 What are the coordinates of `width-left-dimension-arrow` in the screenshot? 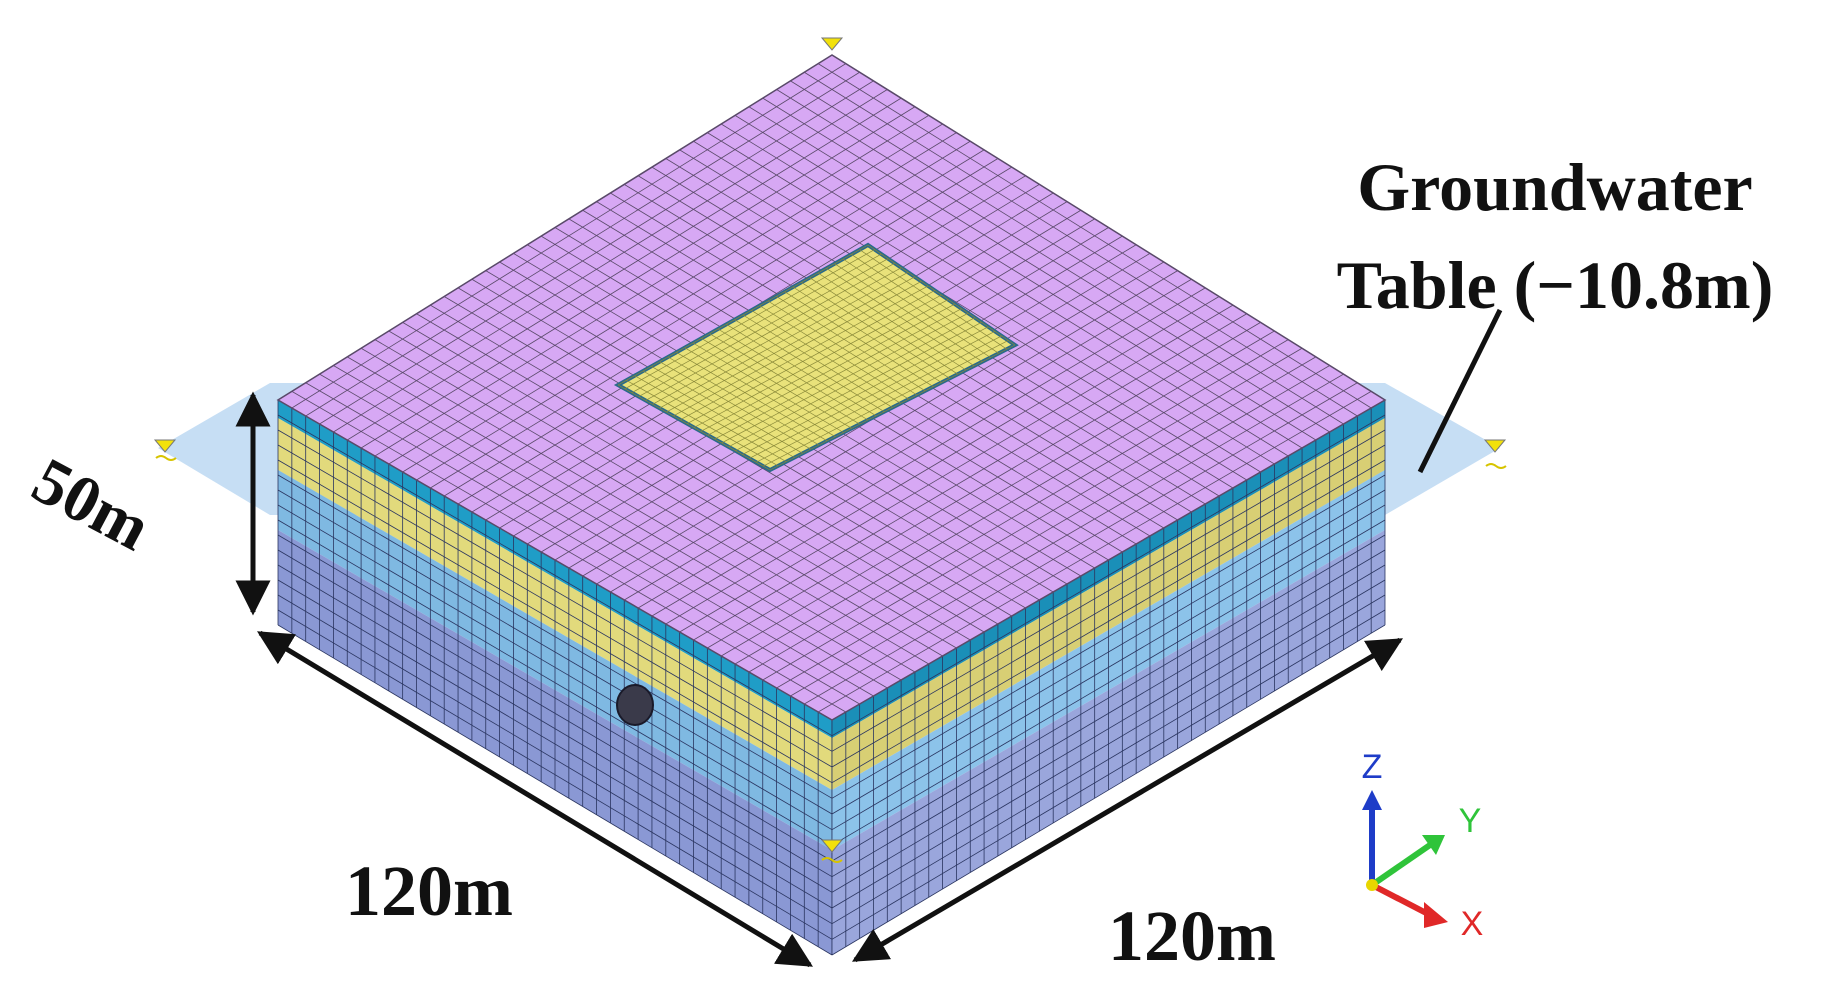 It's located at (535, 799).